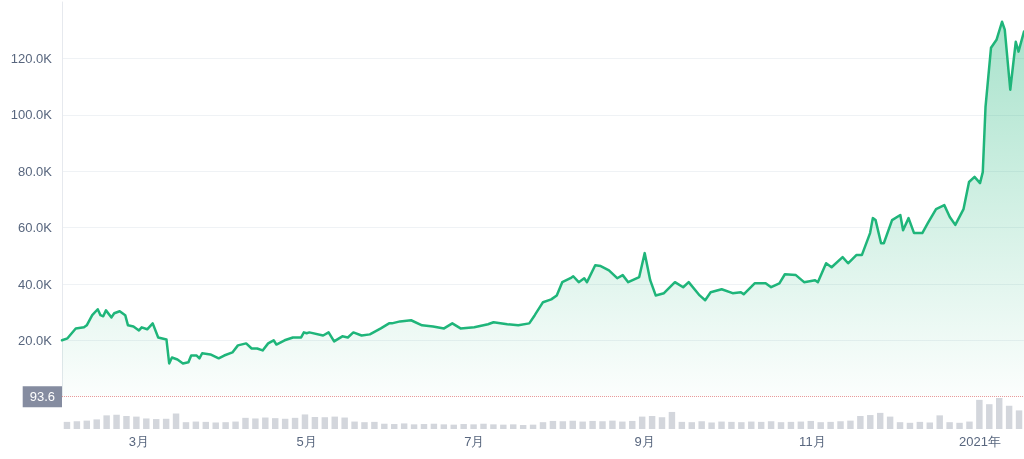  I want to click on x-tick-label: 3月, so click(139, 441).